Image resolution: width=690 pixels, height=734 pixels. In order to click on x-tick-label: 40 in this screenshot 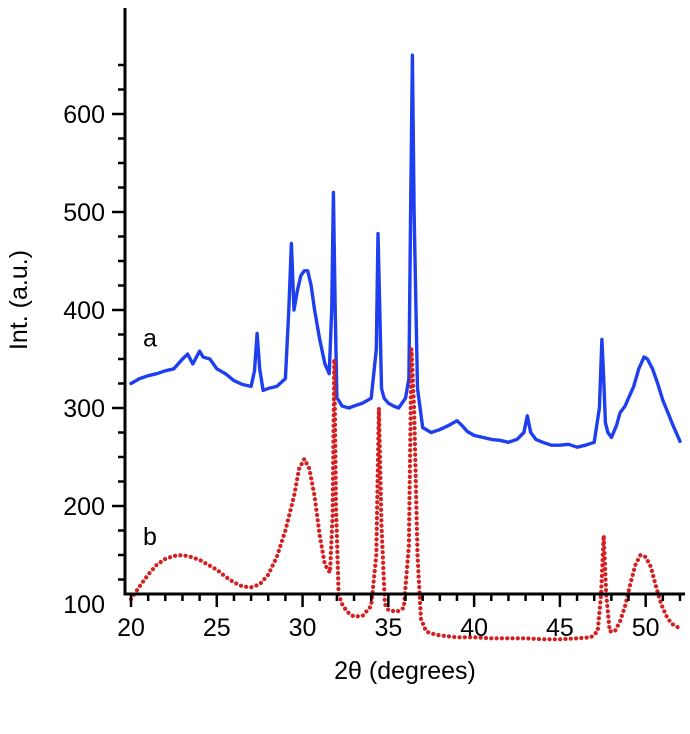, I will do `click(474, 628)`.